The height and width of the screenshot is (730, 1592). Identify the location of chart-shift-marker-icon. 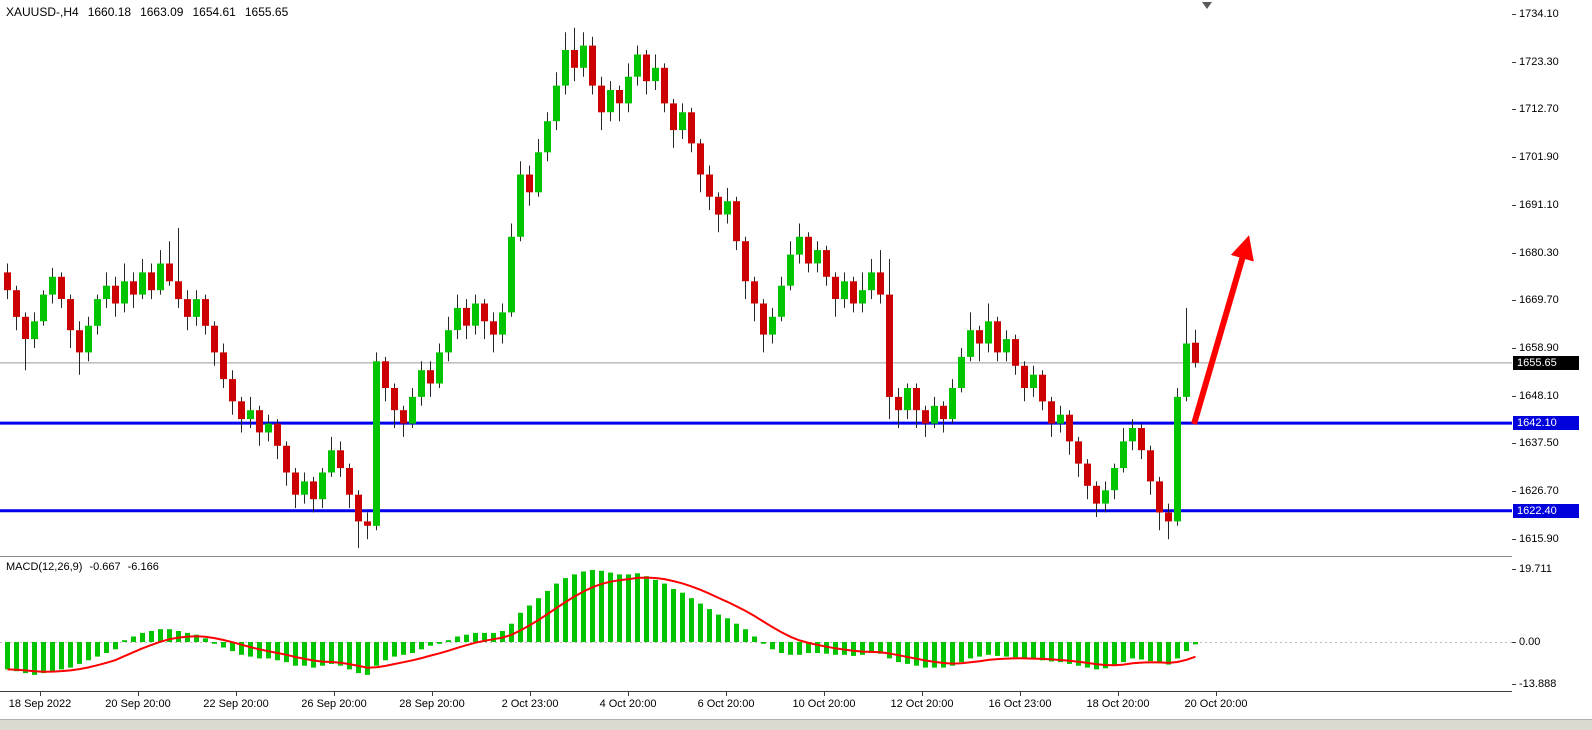
(1207, 5).